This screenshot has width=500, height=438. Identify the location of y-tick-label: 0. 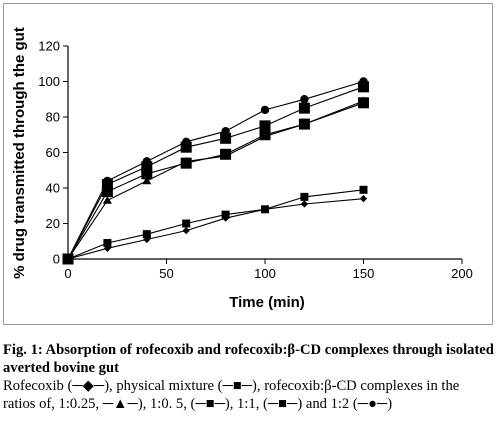
(56, 259).